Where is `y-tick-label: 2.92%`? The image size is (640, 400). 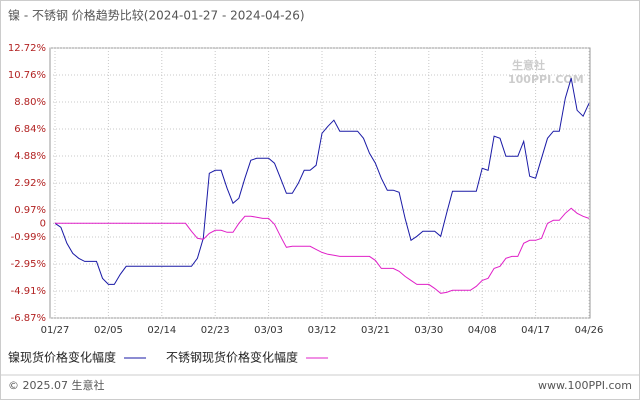 y-tick-label: 2.92% is located at coordinates (30, 183).